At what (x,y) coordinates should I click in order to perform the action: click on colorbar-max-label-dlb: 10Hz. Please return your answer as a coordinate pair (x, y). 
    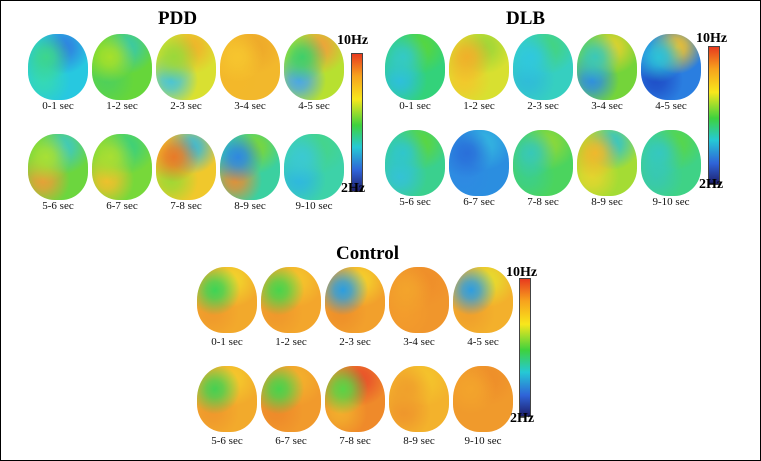
    Looking at the image, I should click on (712, 38).